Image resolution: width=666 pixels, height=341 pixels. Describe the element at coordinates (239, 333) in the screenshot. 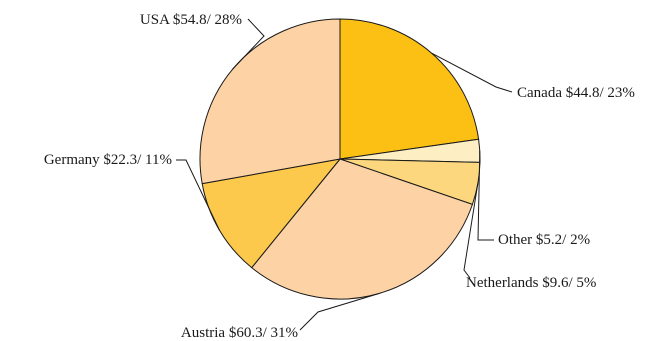

I see `label-austria: Austria $60.3/ 31%` at that location.